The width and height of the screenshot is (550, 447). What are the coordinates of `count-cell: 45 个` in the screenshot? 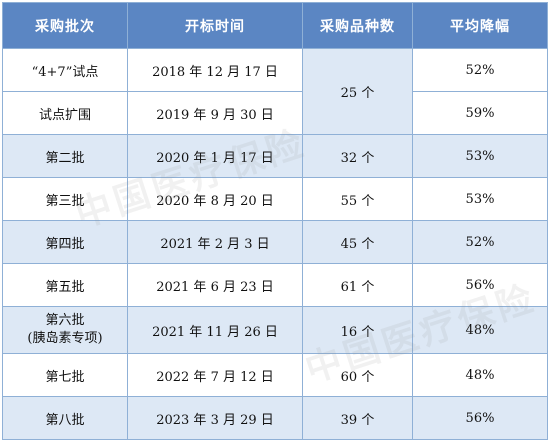 It's located at (357, 242).